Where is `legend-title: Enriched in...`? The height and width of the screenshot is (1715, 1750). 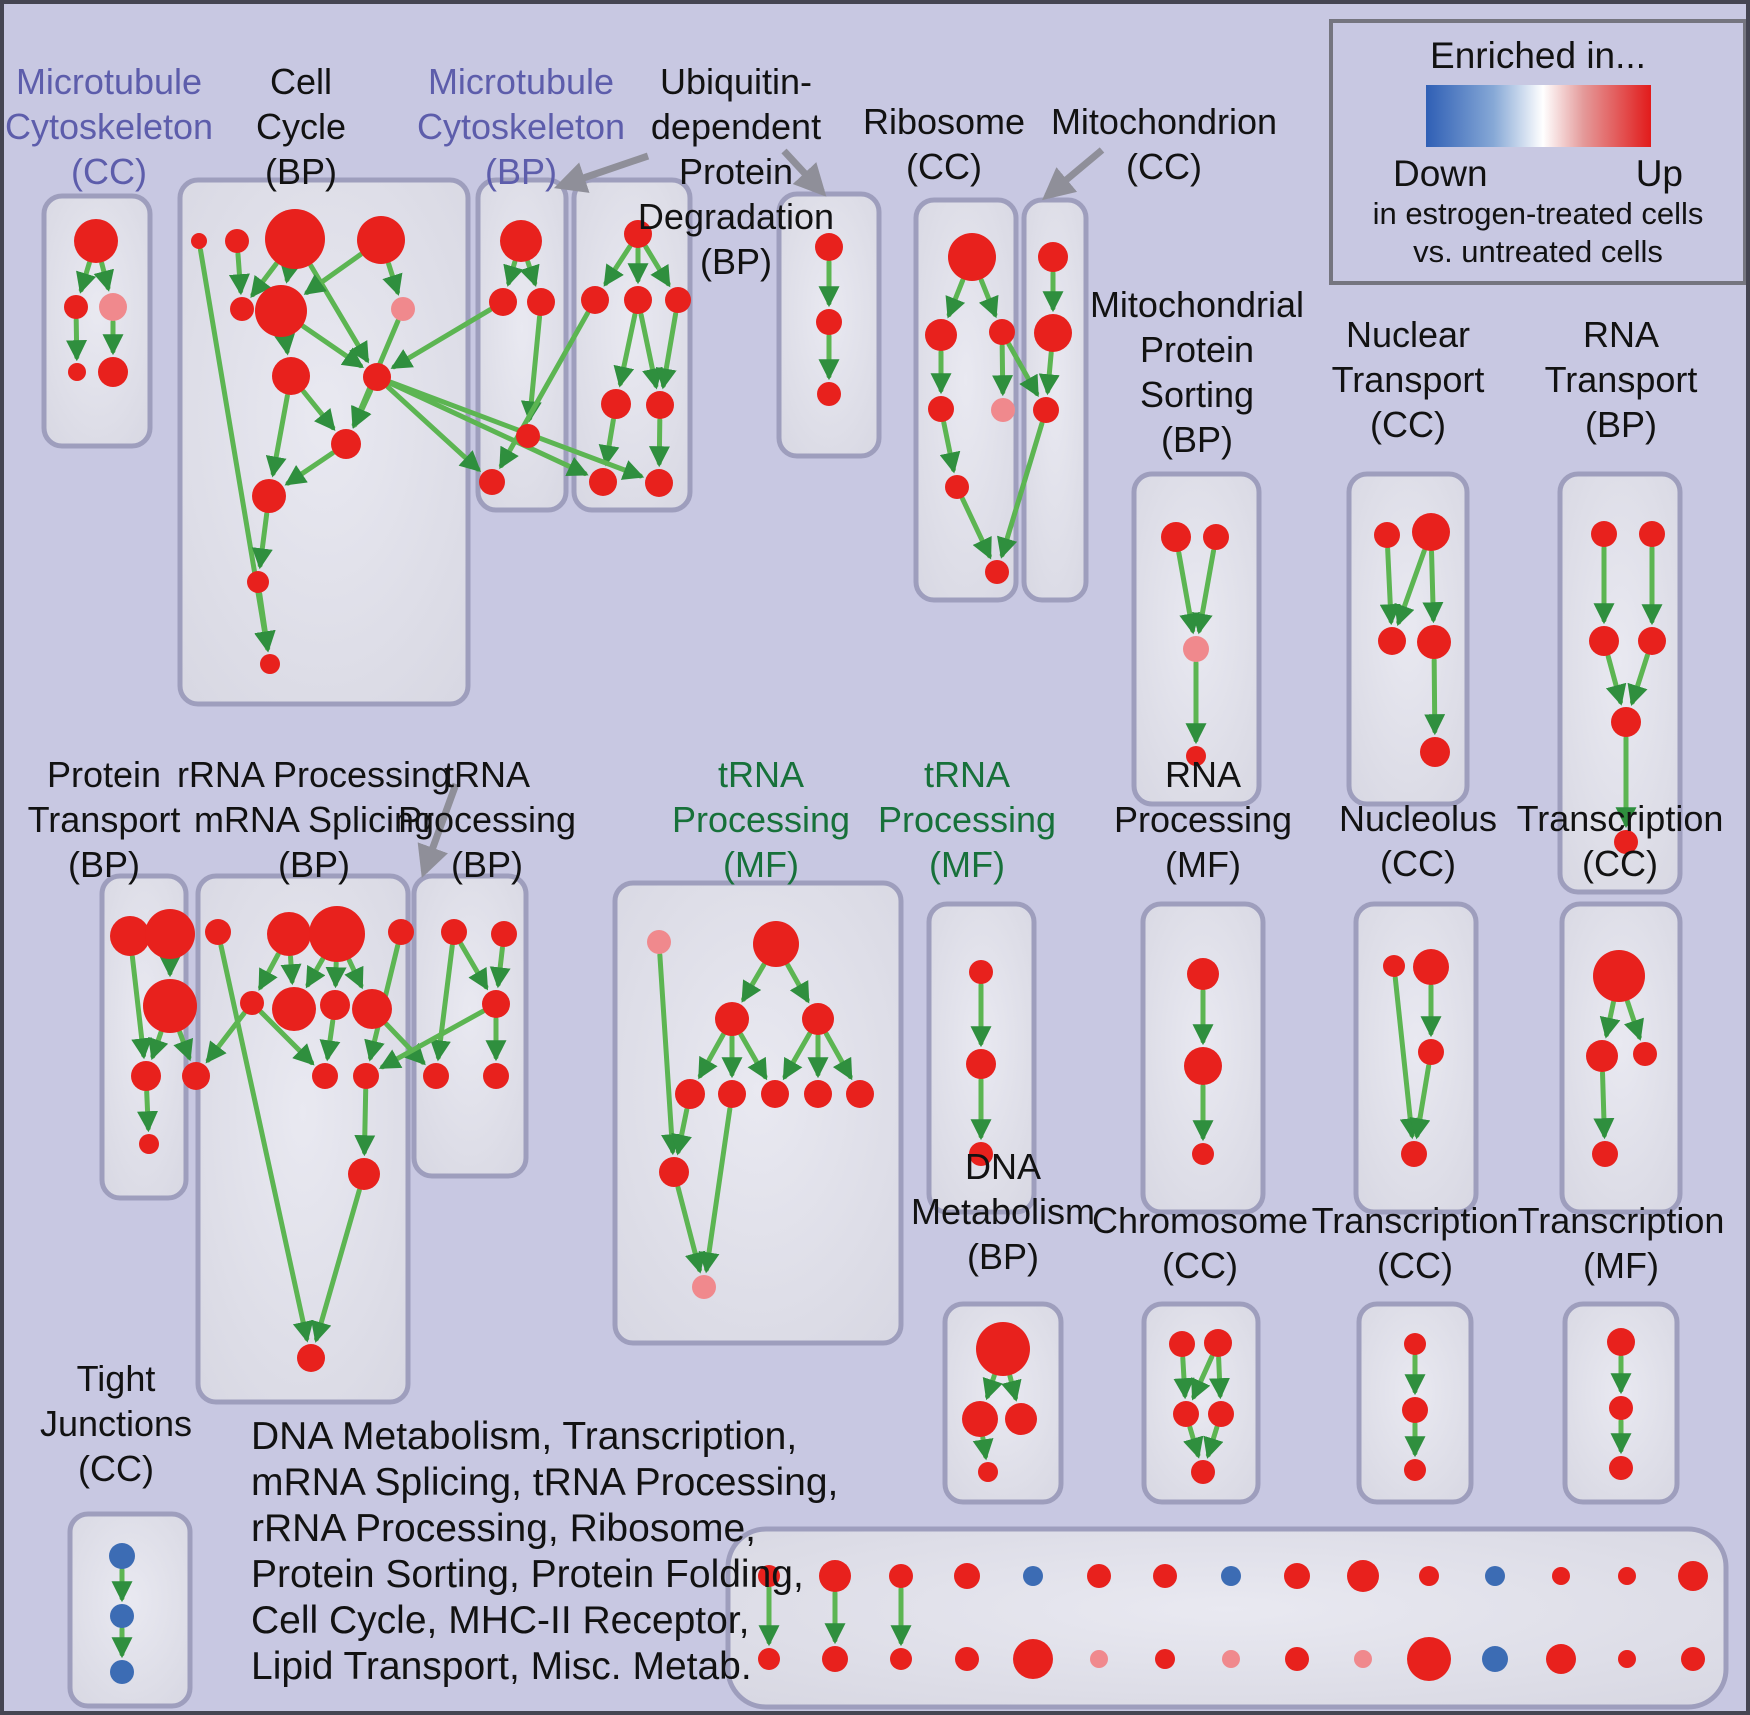
legend-title: Enriched in... is located at coordinates (1538, 55).